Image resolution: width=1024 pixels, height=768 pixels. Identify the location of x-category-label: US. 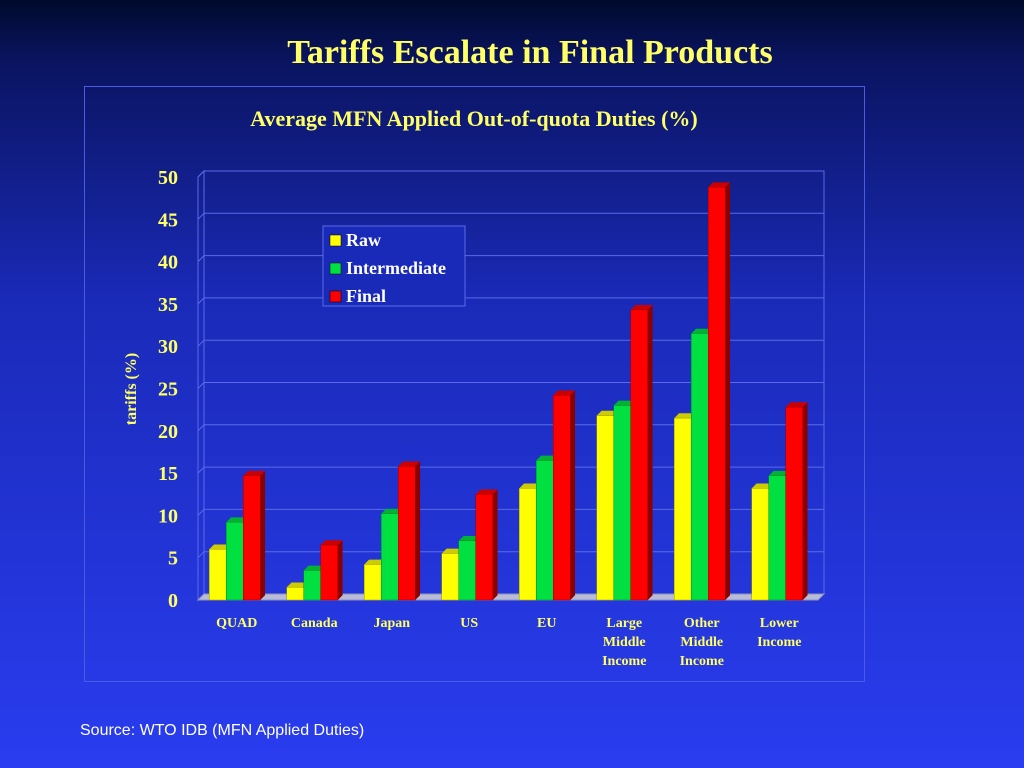
(469, 623).